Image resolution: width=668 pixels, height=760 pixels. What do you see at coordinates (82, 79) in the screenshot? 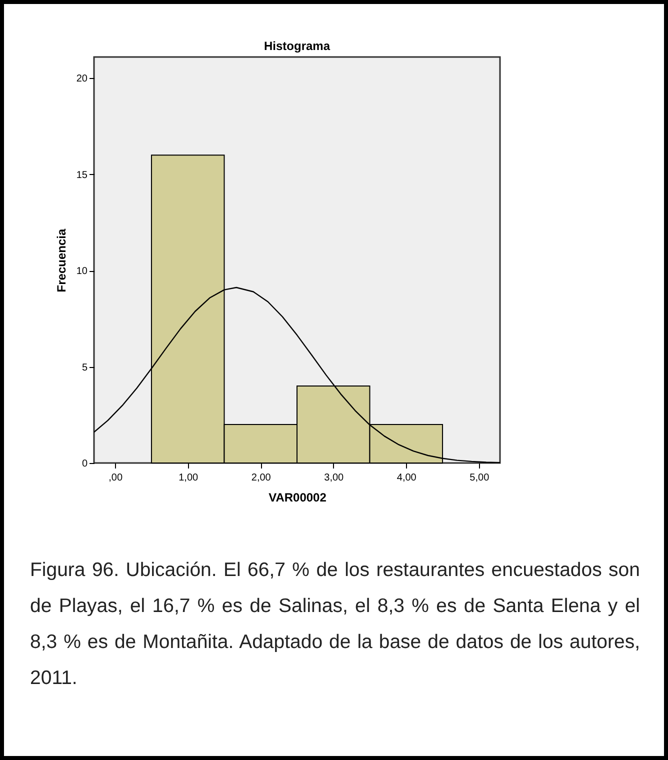
I see `y-tick-label: 20` at bounding box center [82, 79].